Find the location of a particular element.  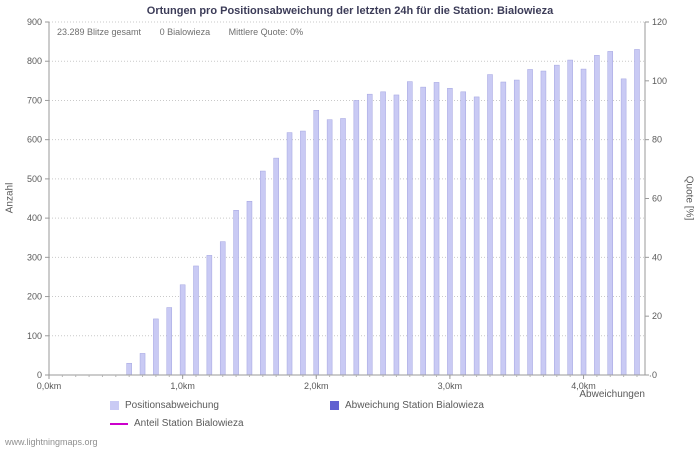

y-axis-label-right: Quote [%] is located at coordinates (689, 198).